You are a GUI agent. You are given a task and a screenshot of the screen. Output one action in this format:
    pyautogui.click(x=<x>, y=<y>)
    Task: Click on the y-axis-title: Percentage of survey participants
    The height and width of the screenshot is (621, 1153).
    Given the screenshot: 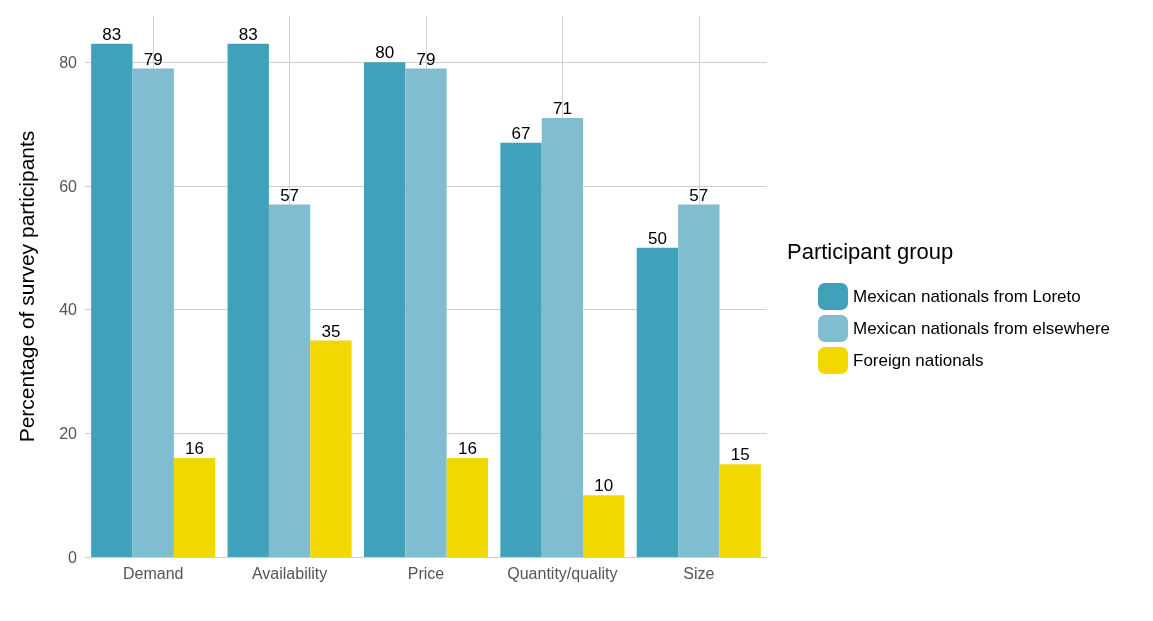 What is the action you would take?
    pyautogui.click(x=26, y=286)
    